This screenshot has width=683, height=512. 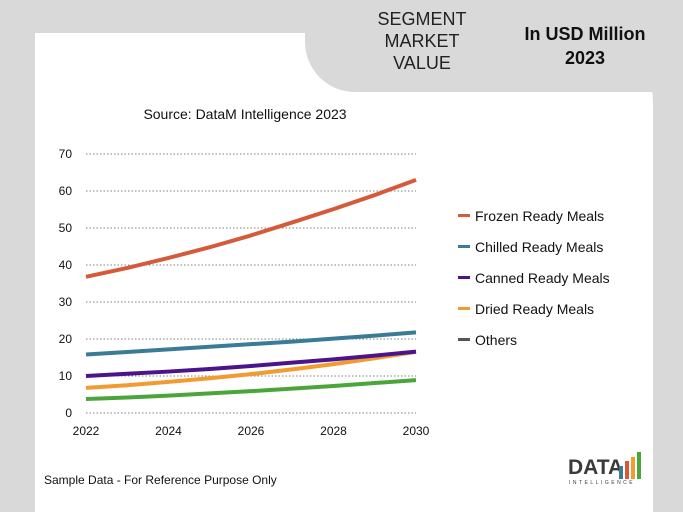 What do you see at coordinates (86, 431) in the screenshot?
I see `x-tick-label: 2022` at bounding box center [86, 431].